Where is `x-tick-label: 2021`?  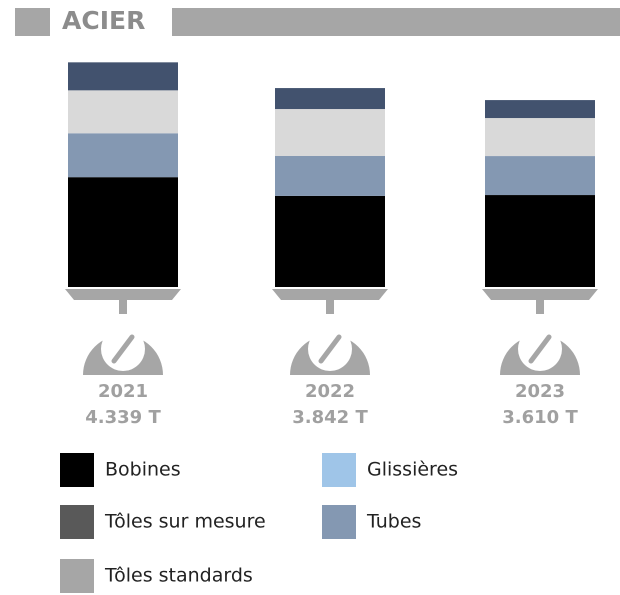
x-tick-label: 2021 is located at coordinates (123, 391).